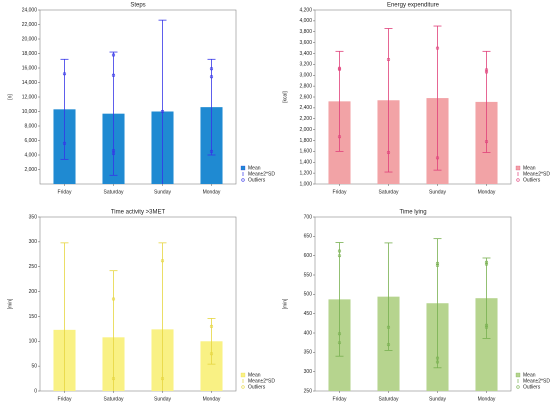  Describe the element at coordinates (308, 275) in the screenshot. I see `y-tick-label: 550` at that location.